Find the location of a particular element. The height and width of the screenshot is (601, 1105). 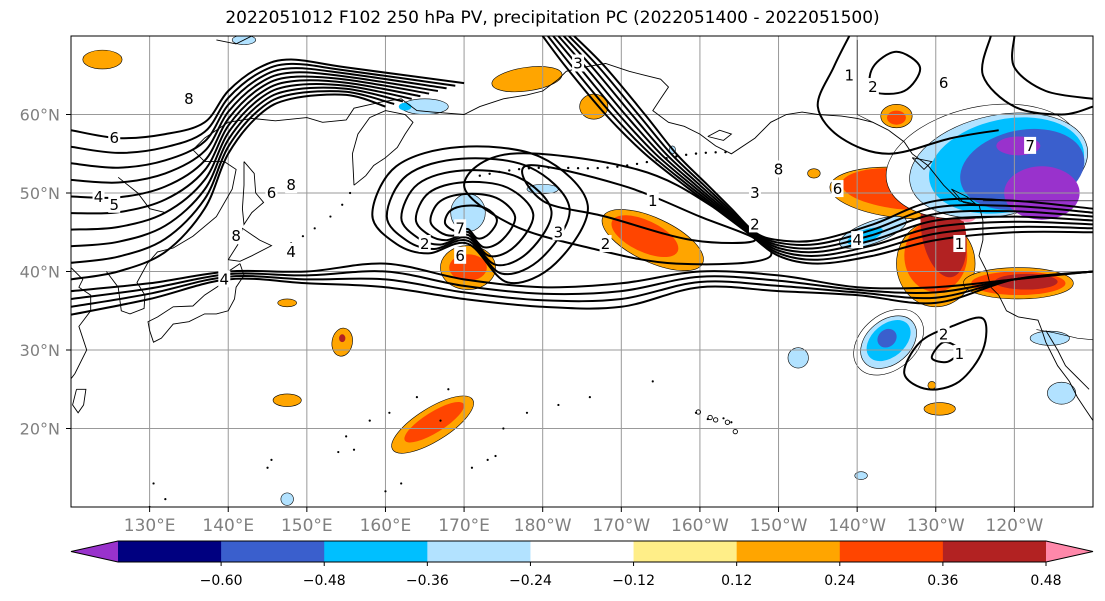

colorbar-tick-label: 0.48 is located at coordinates (1045, 581).